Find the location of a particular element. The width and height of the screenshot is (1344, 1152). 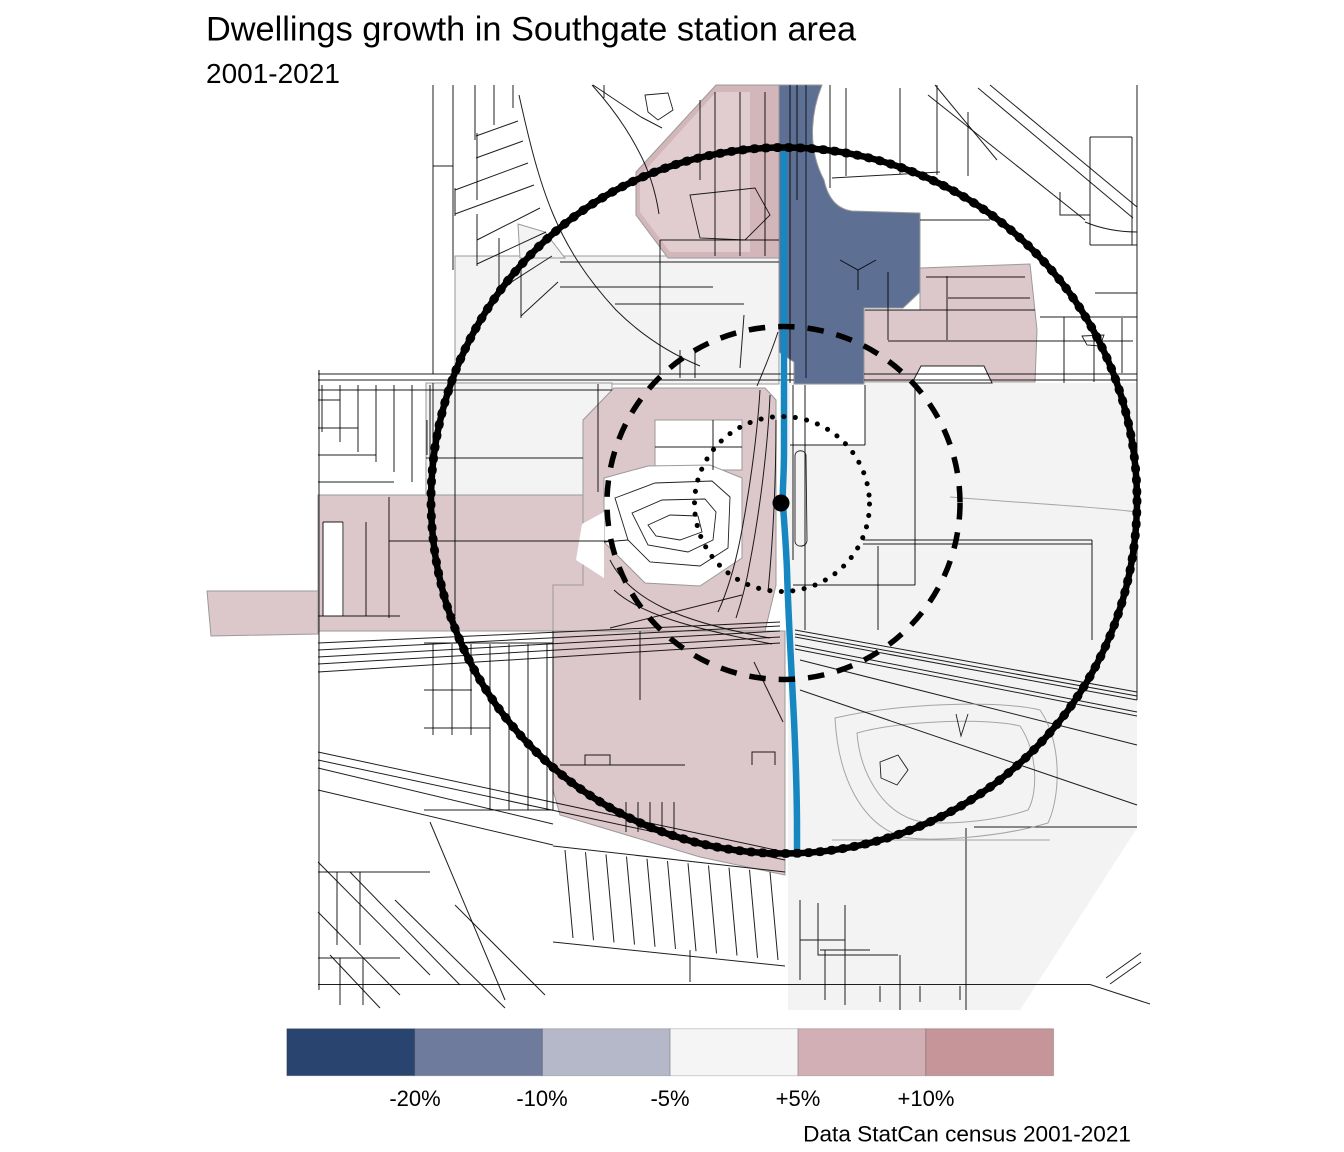

svg-text: +5% is located at coordinates (798, 1098).